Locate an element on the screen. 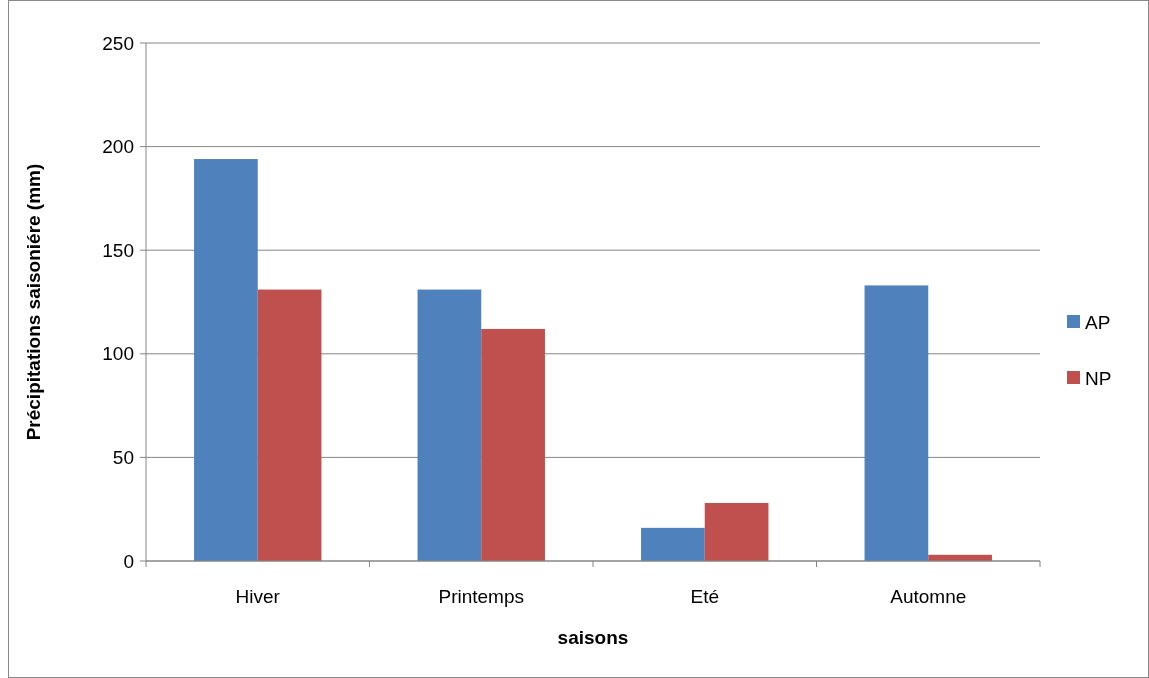 Image resolution: width=1149 pixels, height=678 pixels. y-tick-label: 200 is located at coordinates (118, 147).